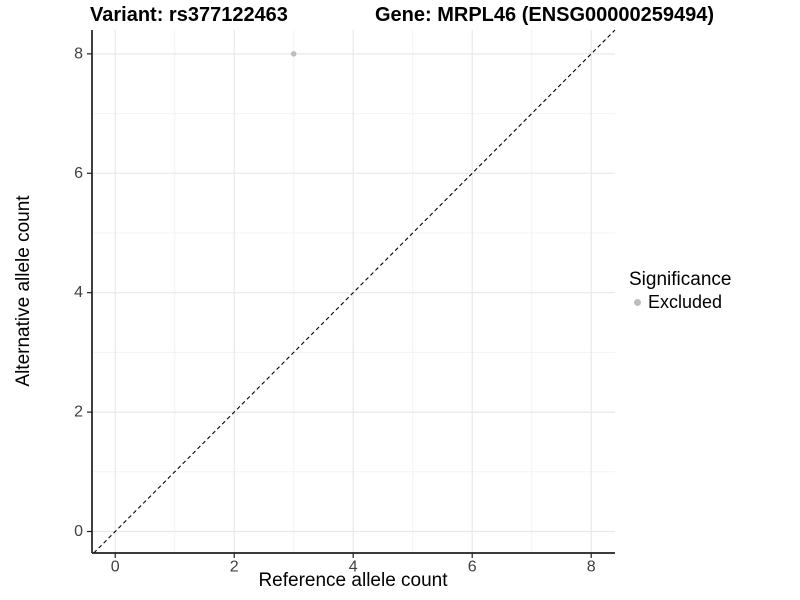 Image resolution: width=800 pixels, height=600 pixels. What do you see at coordinates (115, 566) in the screenshot?
I see `x-tick-label: 0` at bounding box center [115, 566].